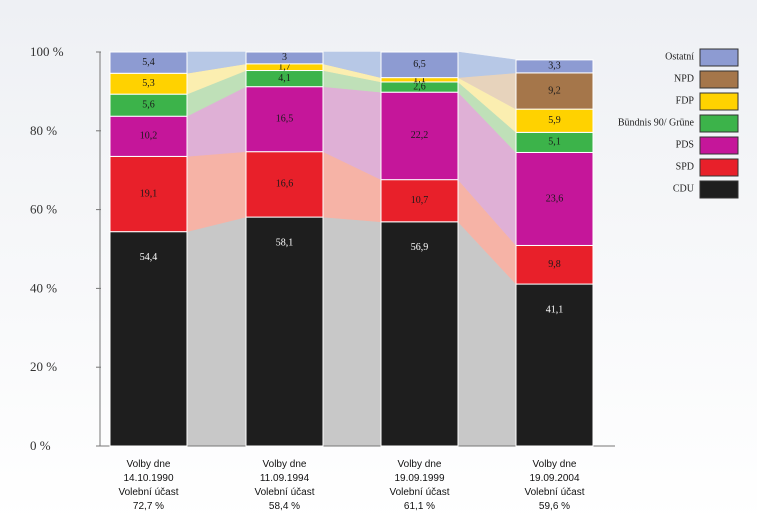 Image resolution: width=757 pixels, height=523 pixels. I want to click on data-label-pds: 10,2, so click(149, 136).